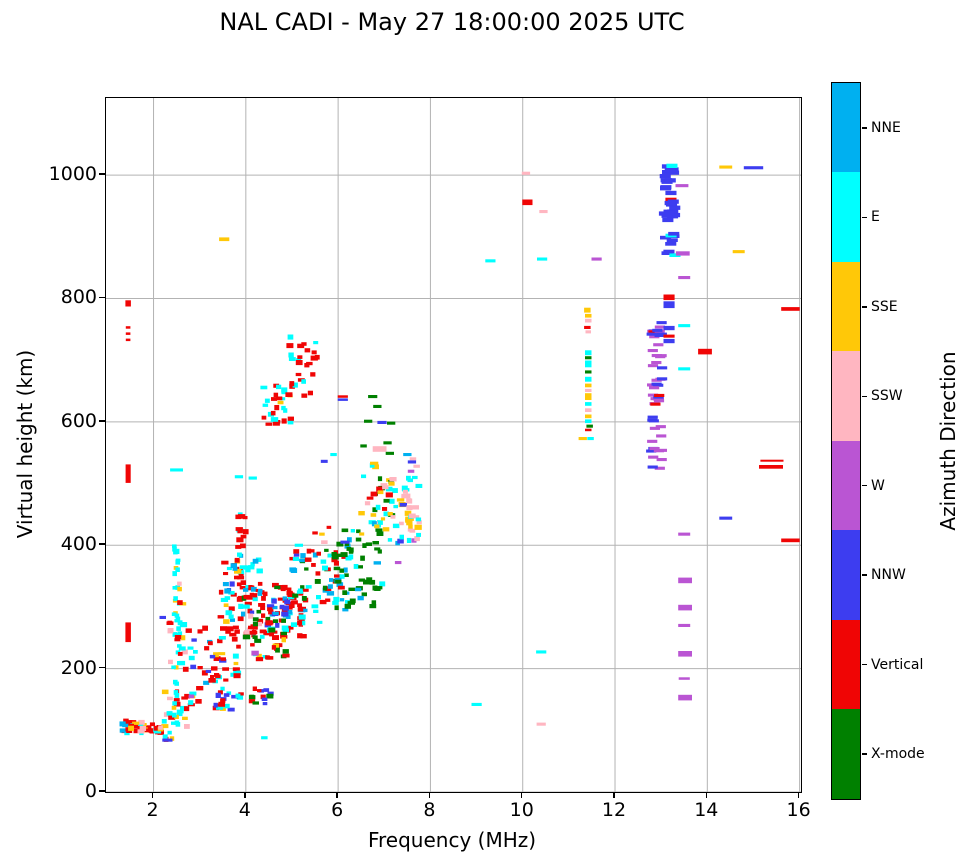 The height and width of the screenshot is (865, 972). What do you see at coordinates (846, 575) in the screenshot?
I see `colorbar-segment-NNW` at bounding box center [846, 575].